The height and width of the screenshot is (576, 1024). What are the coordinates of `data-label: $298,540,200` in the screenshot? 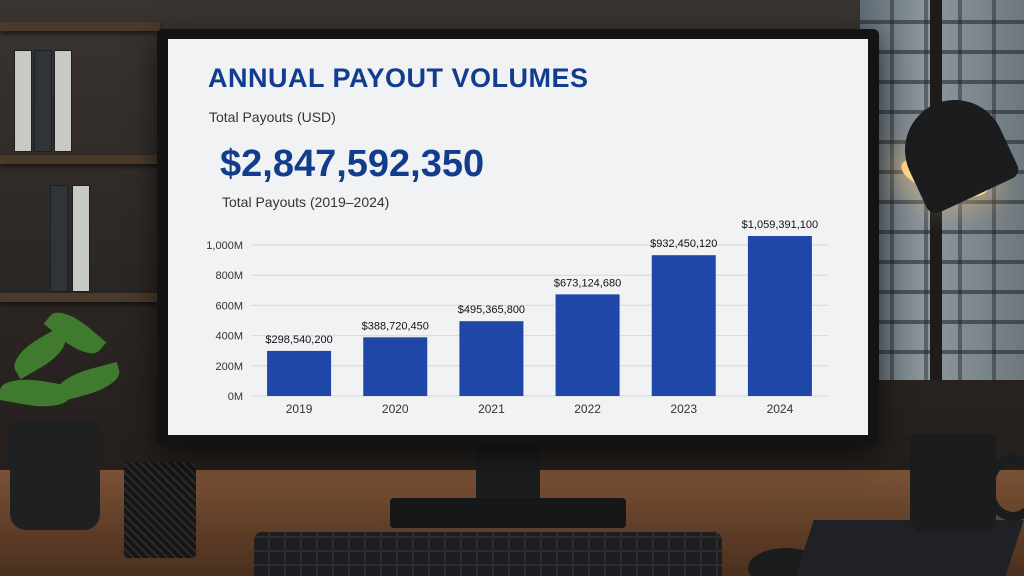 It's located at (298, 340).